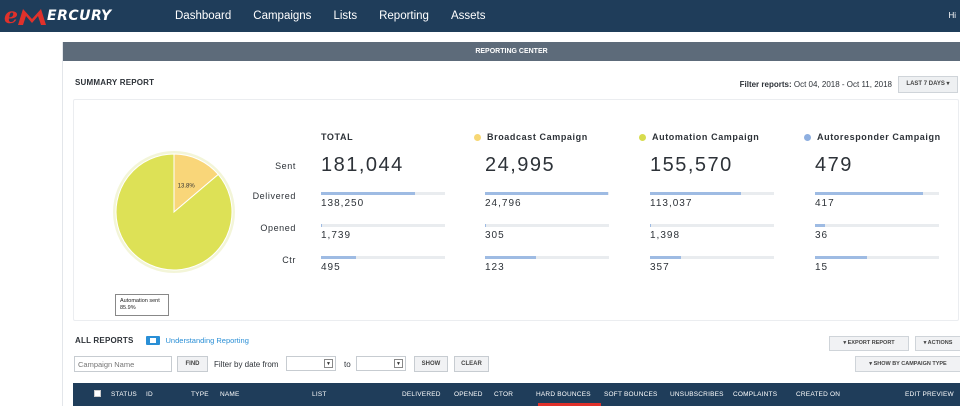  What do you see at coordinates (468, 16) in the screenshot?
I see `nav-assets: Assets` at bounding box center [468, 16].